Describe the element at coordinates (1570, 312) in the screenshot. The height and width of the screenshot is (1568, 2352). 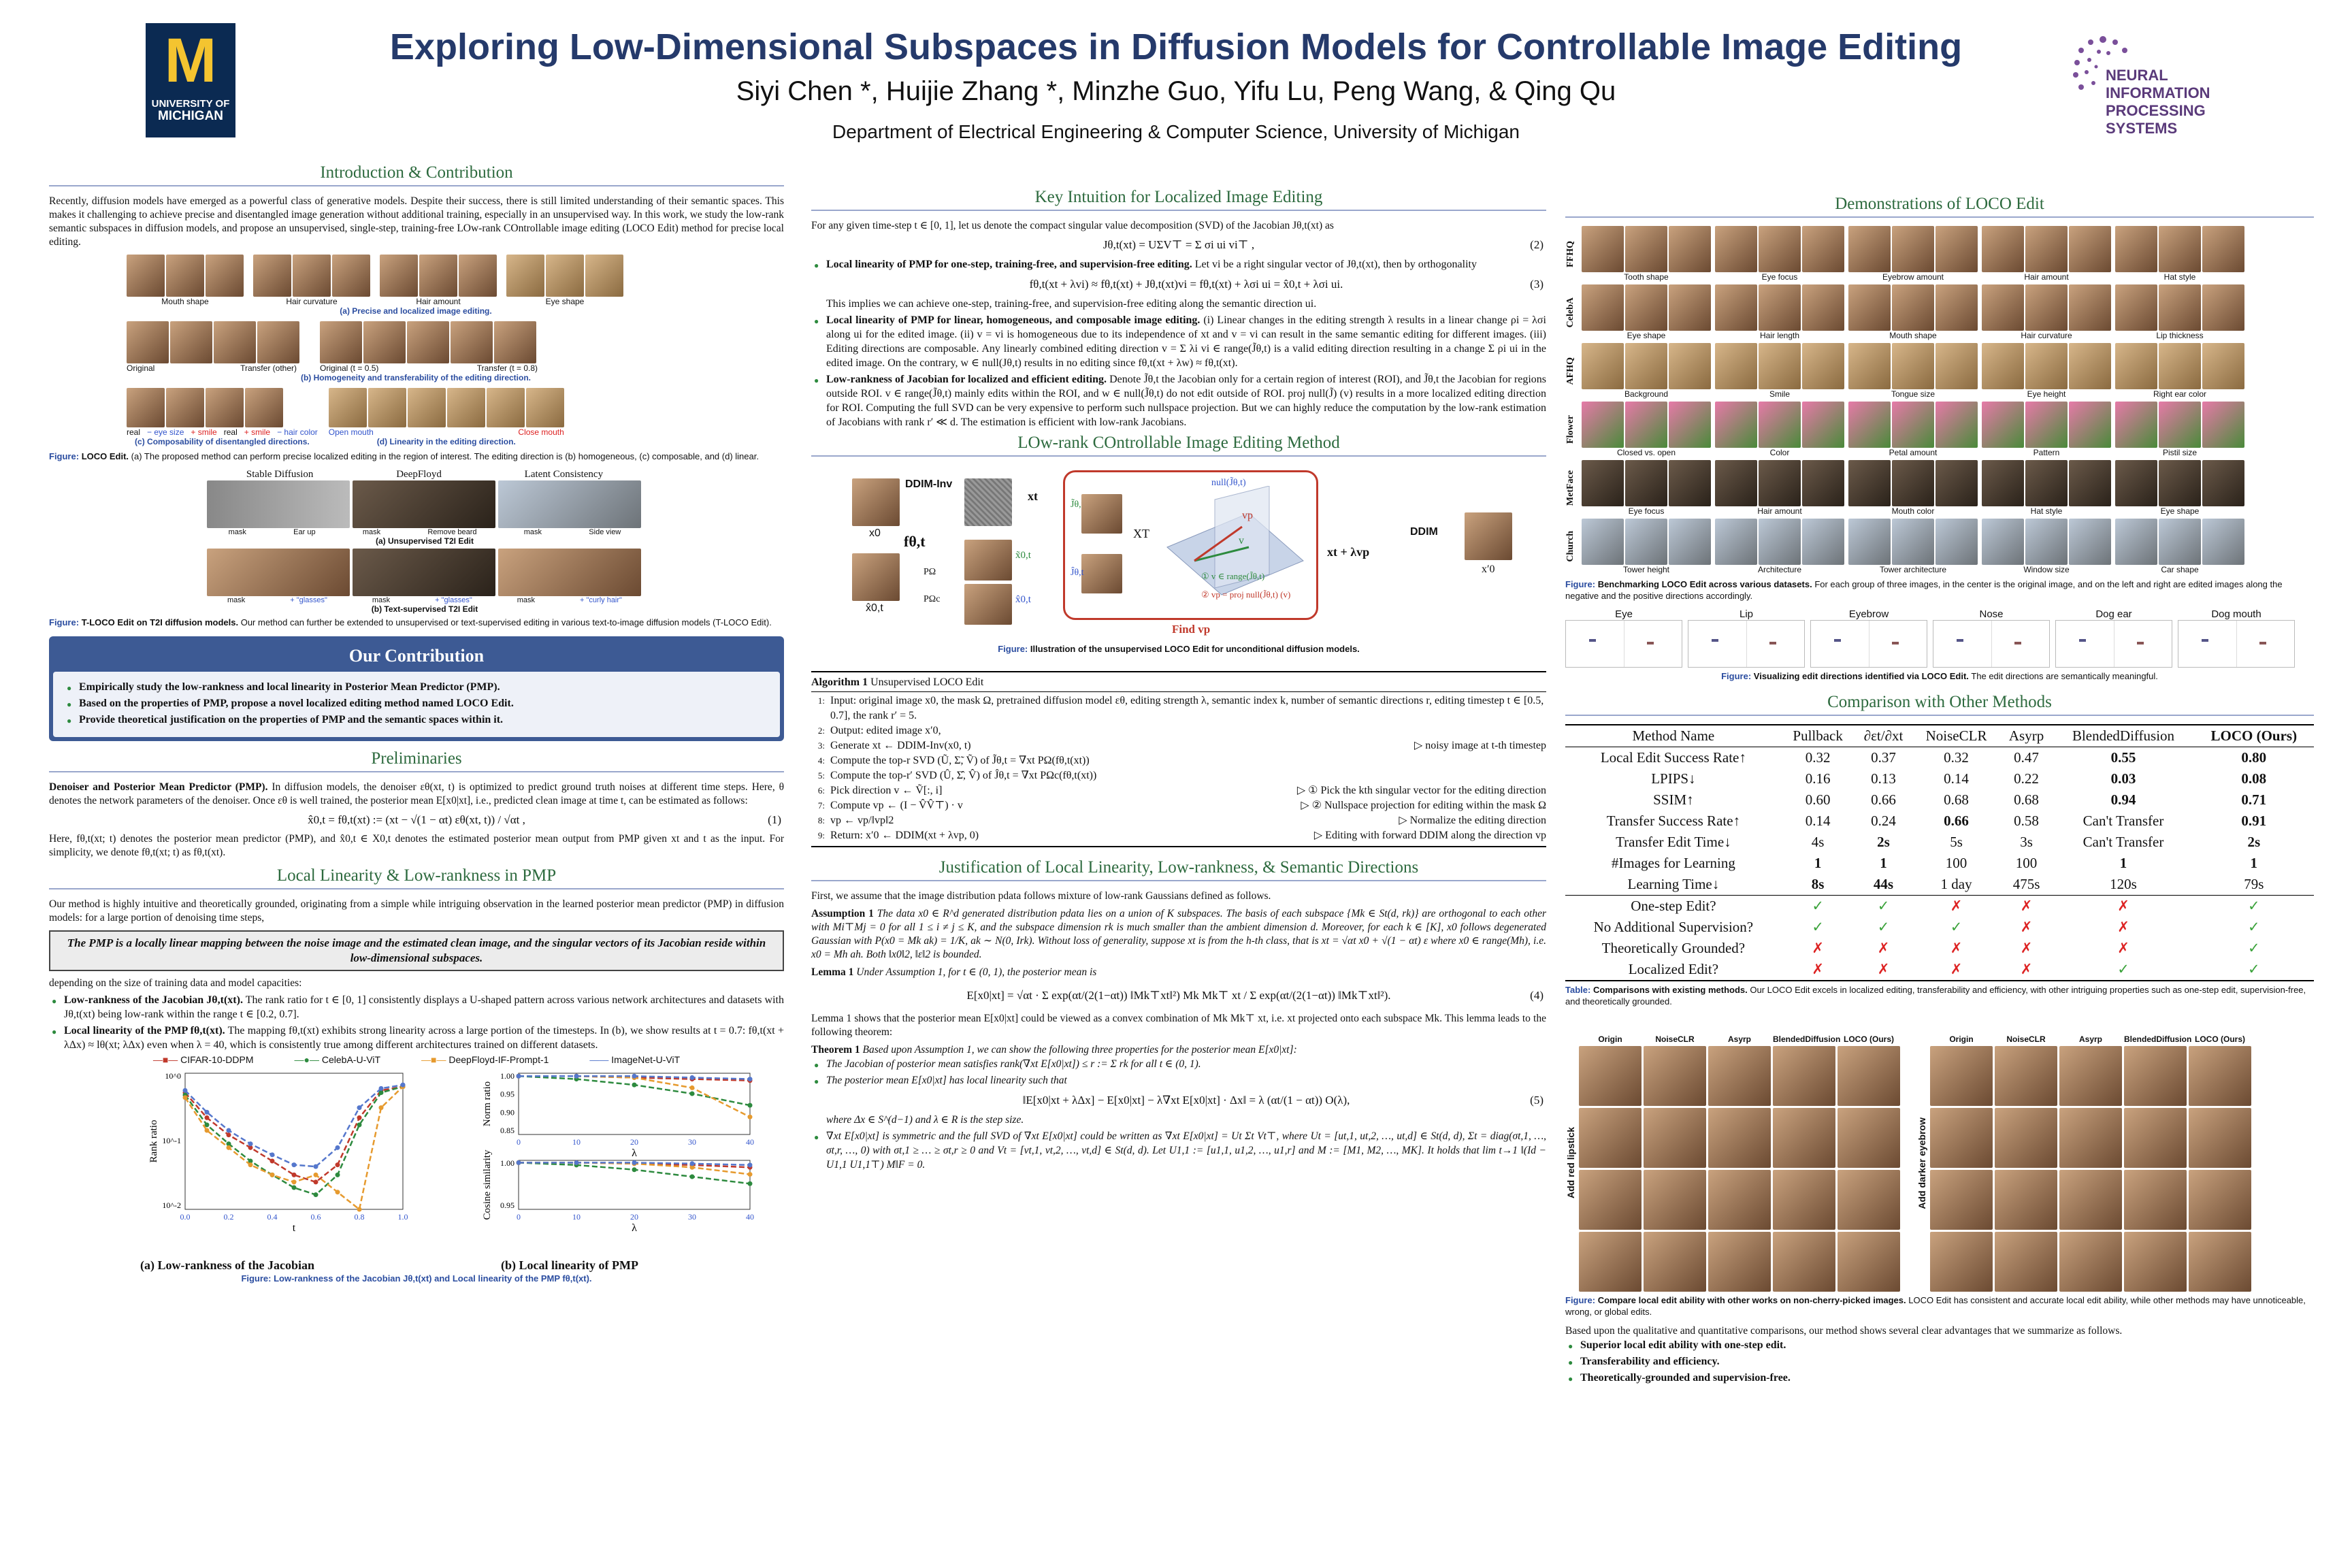
I see `dataset-label: CelebA` at that location.